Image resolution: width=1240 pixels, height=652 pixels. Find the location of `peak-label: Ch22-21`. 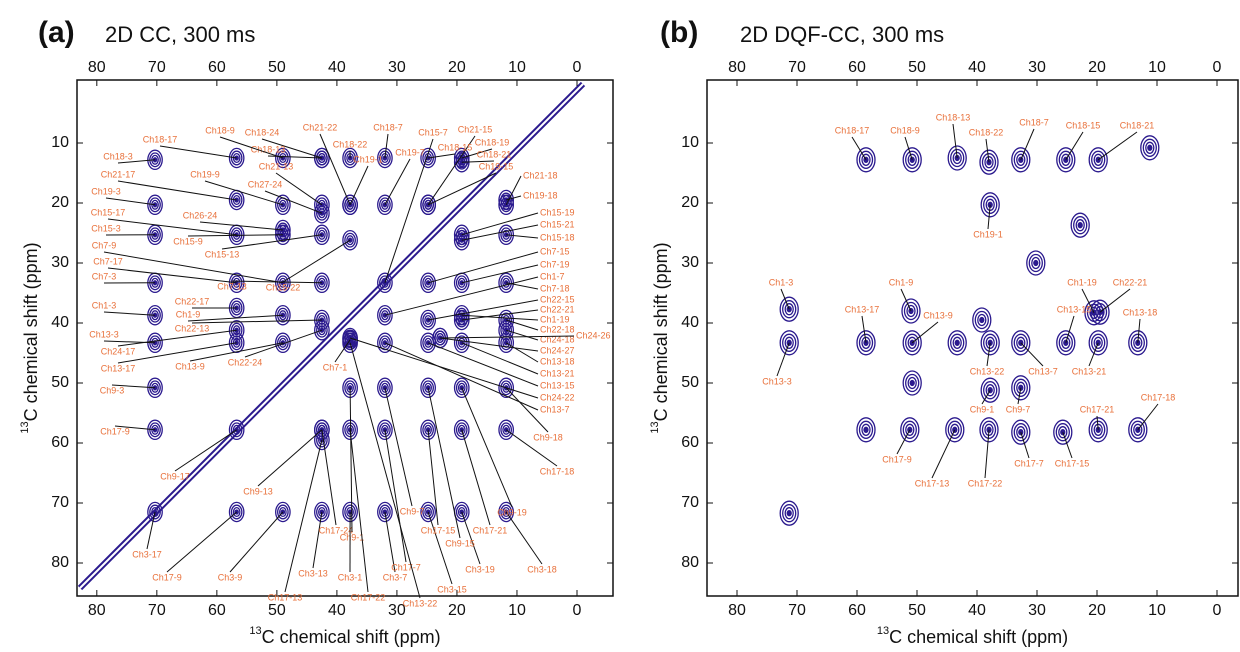

peak-label: Ch22-21 is located at coordinates (1130, 282).